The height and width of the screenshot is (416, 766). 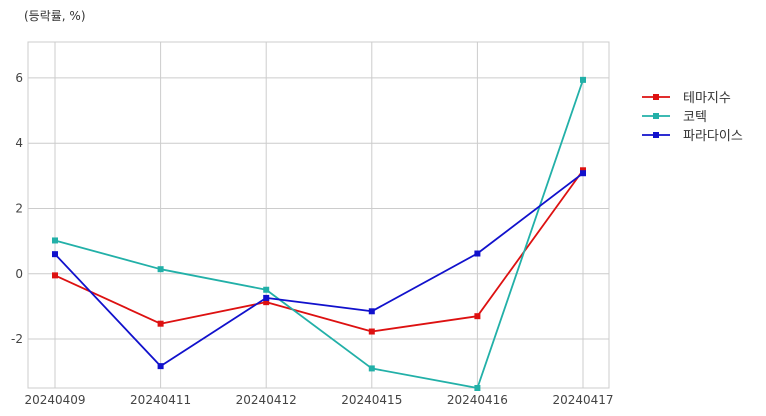 What do you see at coordinates (582, 400) in the screenshot?
I see `x-tick-label: 20240417` at bounding box center [582, 400].